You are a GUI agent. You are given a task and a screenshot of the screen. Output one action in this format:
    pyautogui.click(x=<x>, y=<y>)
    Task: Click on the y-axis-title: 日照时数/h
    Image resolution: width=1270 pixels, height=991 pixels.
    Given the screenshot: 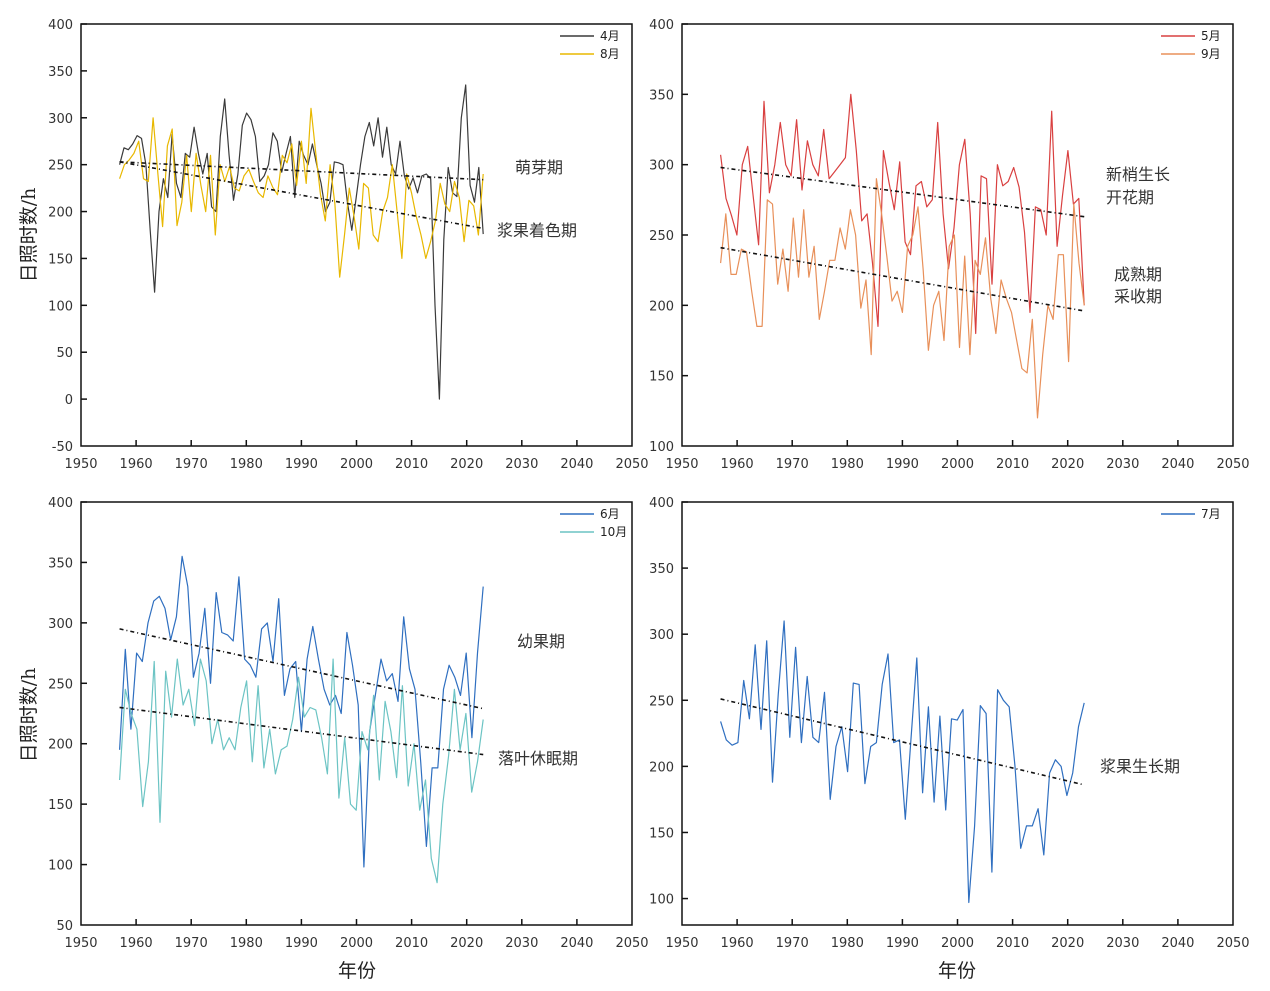 What is the action you would take?
    pyautogui.click(x=29, y=715)
    